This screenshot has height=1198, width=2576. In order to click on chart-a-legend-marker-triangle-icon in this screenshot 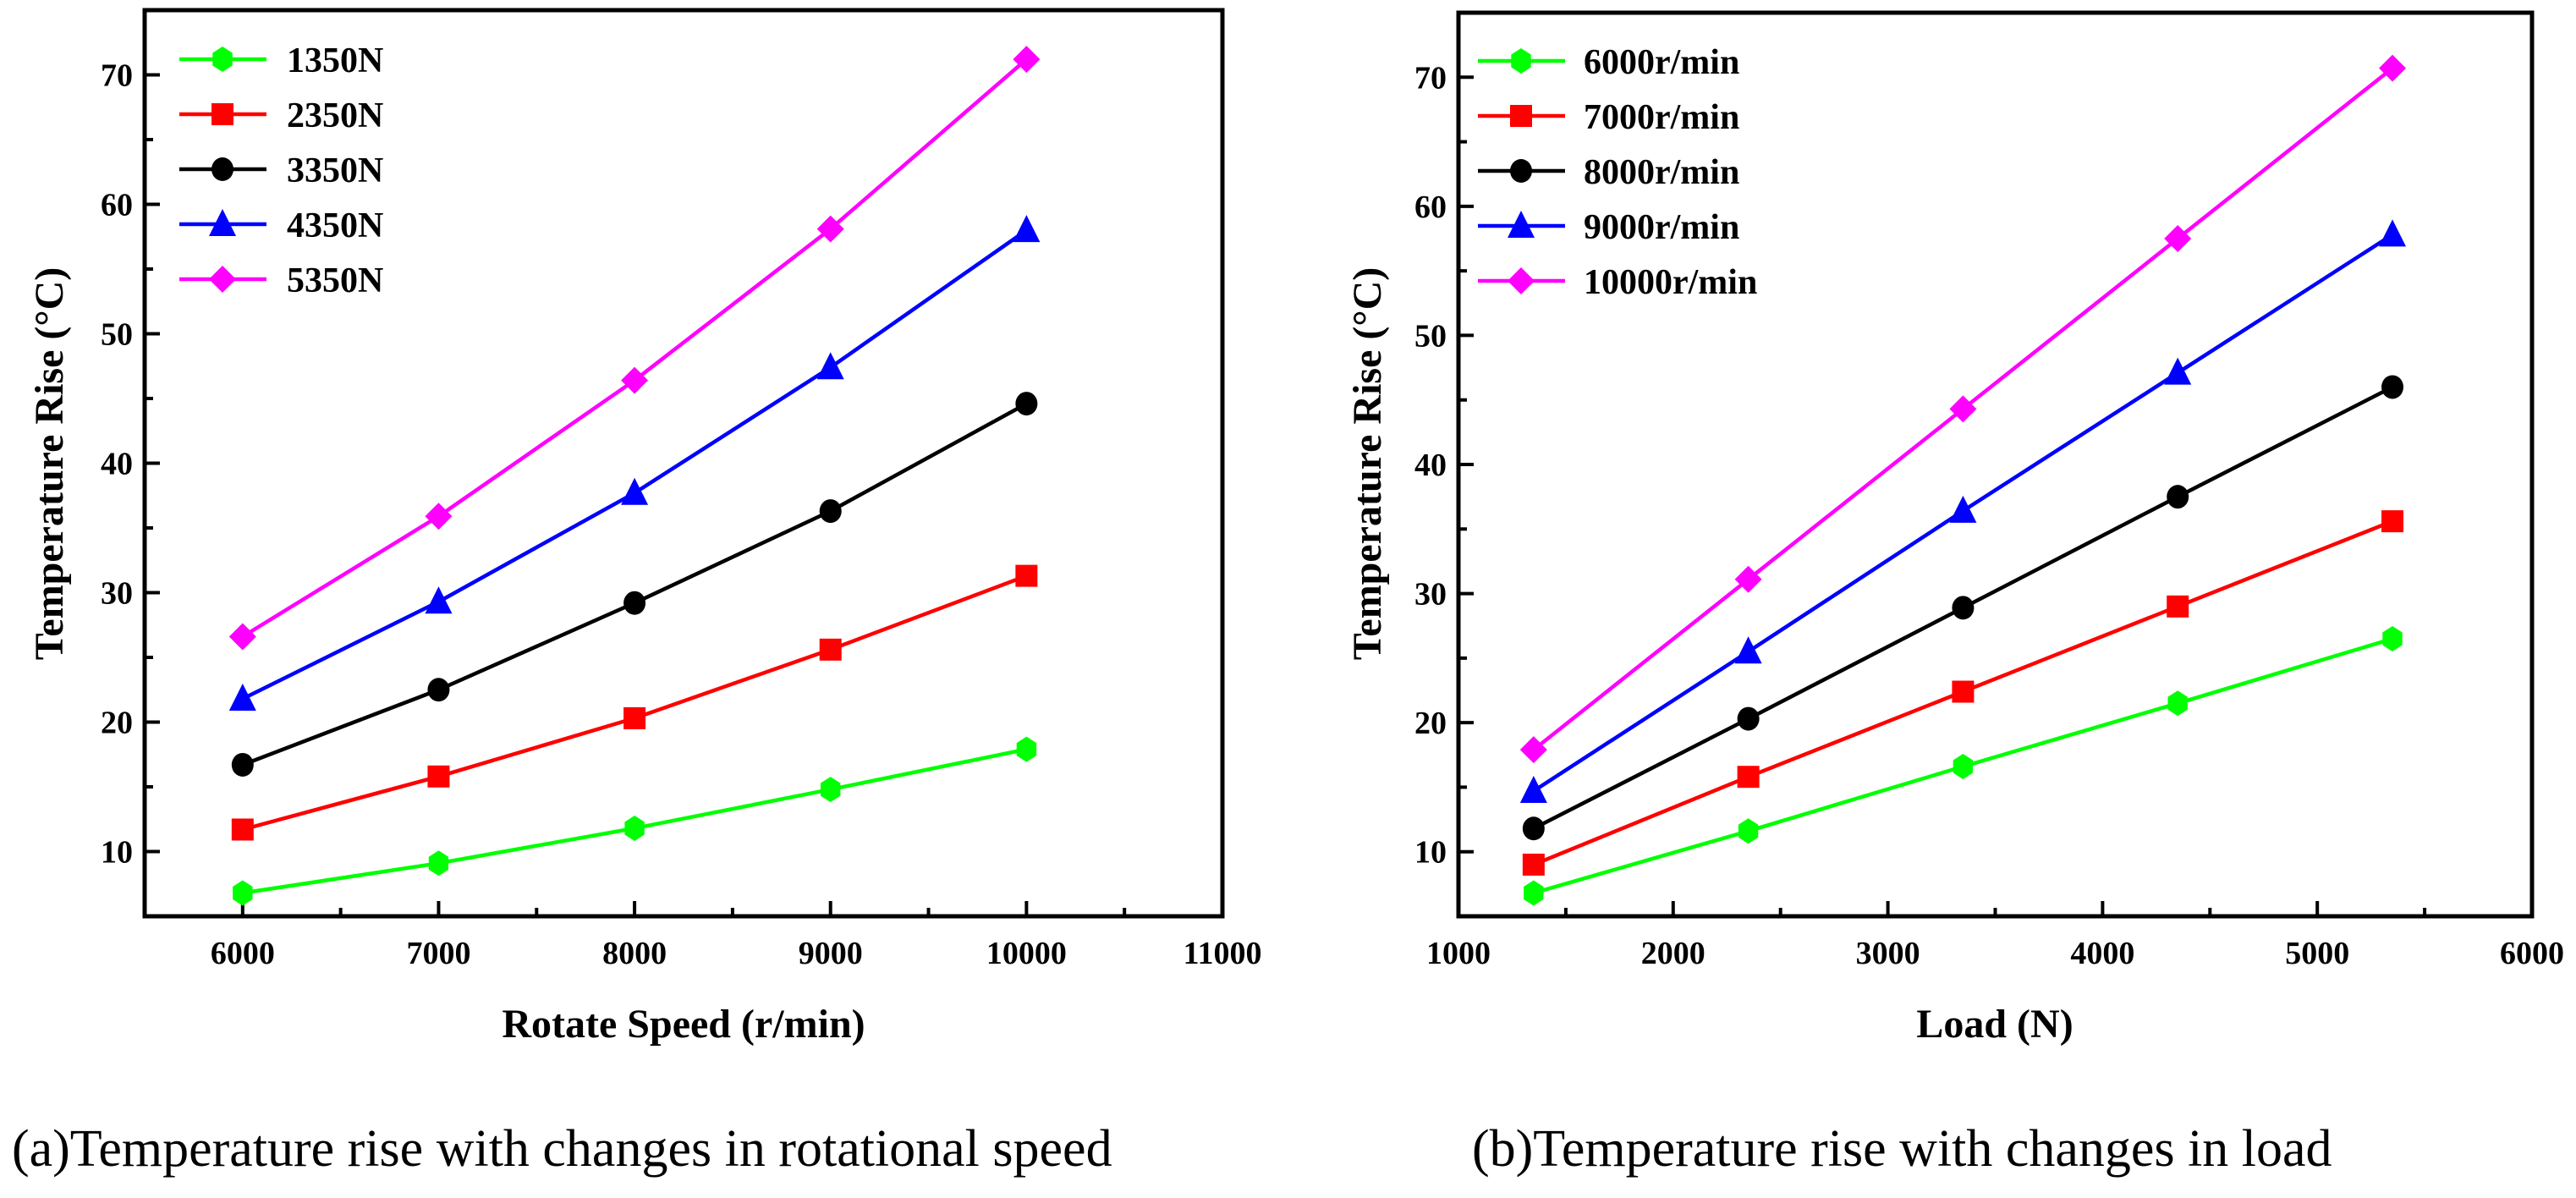, I will do `click(223, 222)`.